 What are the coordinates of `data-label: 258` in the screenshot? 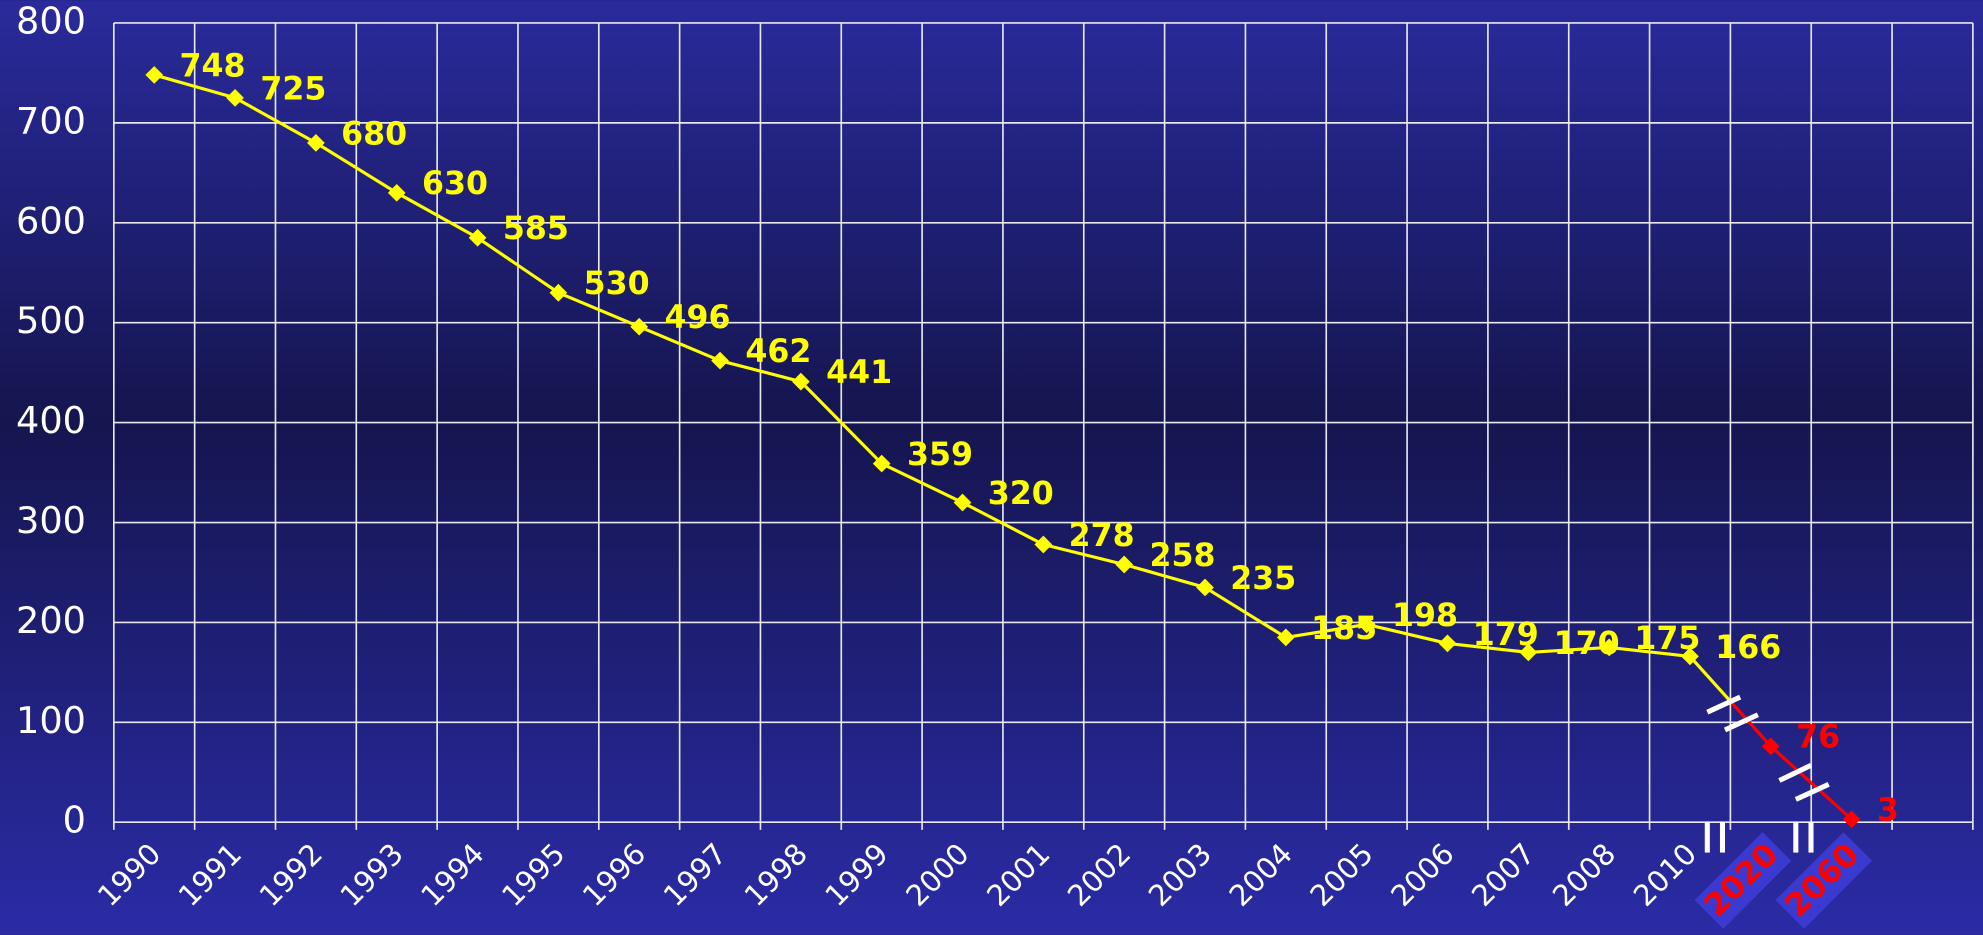 It's located at (1182, 556).